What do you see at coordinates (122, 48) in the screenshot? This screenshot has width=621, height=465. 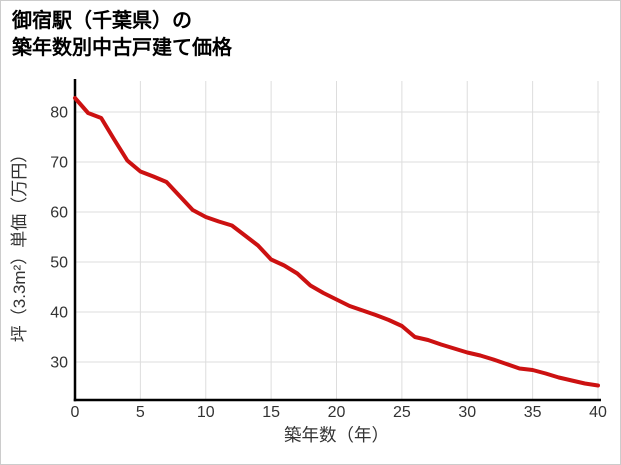 I see `chart-title-line2: 築年数別中古戸建て価格` at bounding box center [122, 48].